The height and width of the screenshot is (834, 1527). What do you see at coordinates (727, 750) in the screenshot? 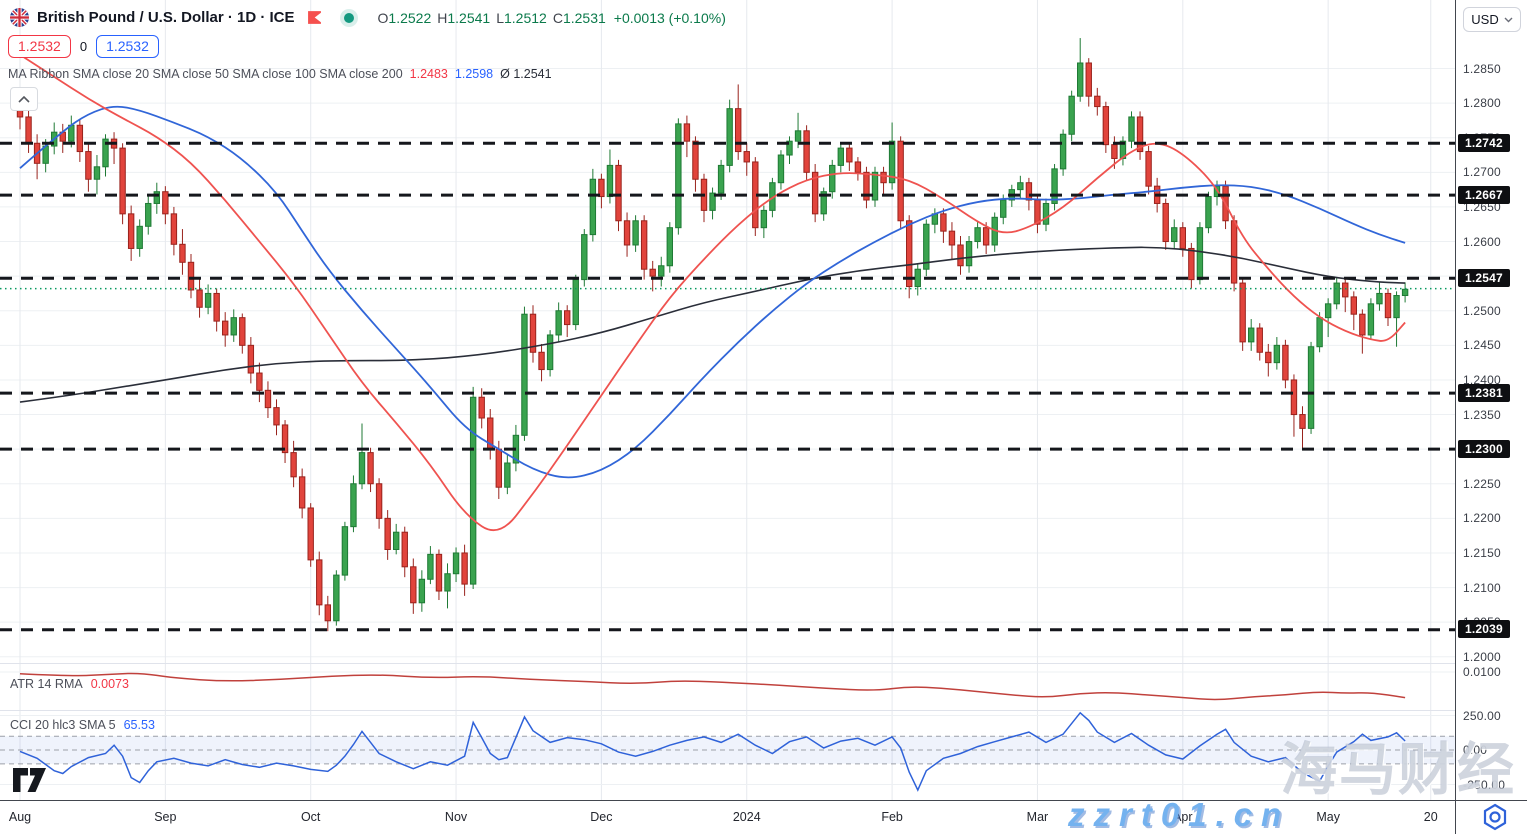
I see `cci-band` at bounding box center [727, 750].